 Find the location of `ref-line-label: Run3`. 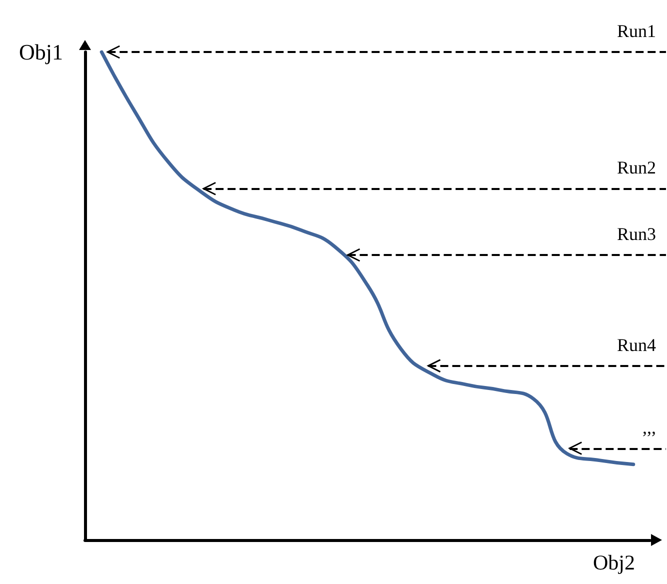

ref-line-label: Run3 is located at coordinates (636, 234).